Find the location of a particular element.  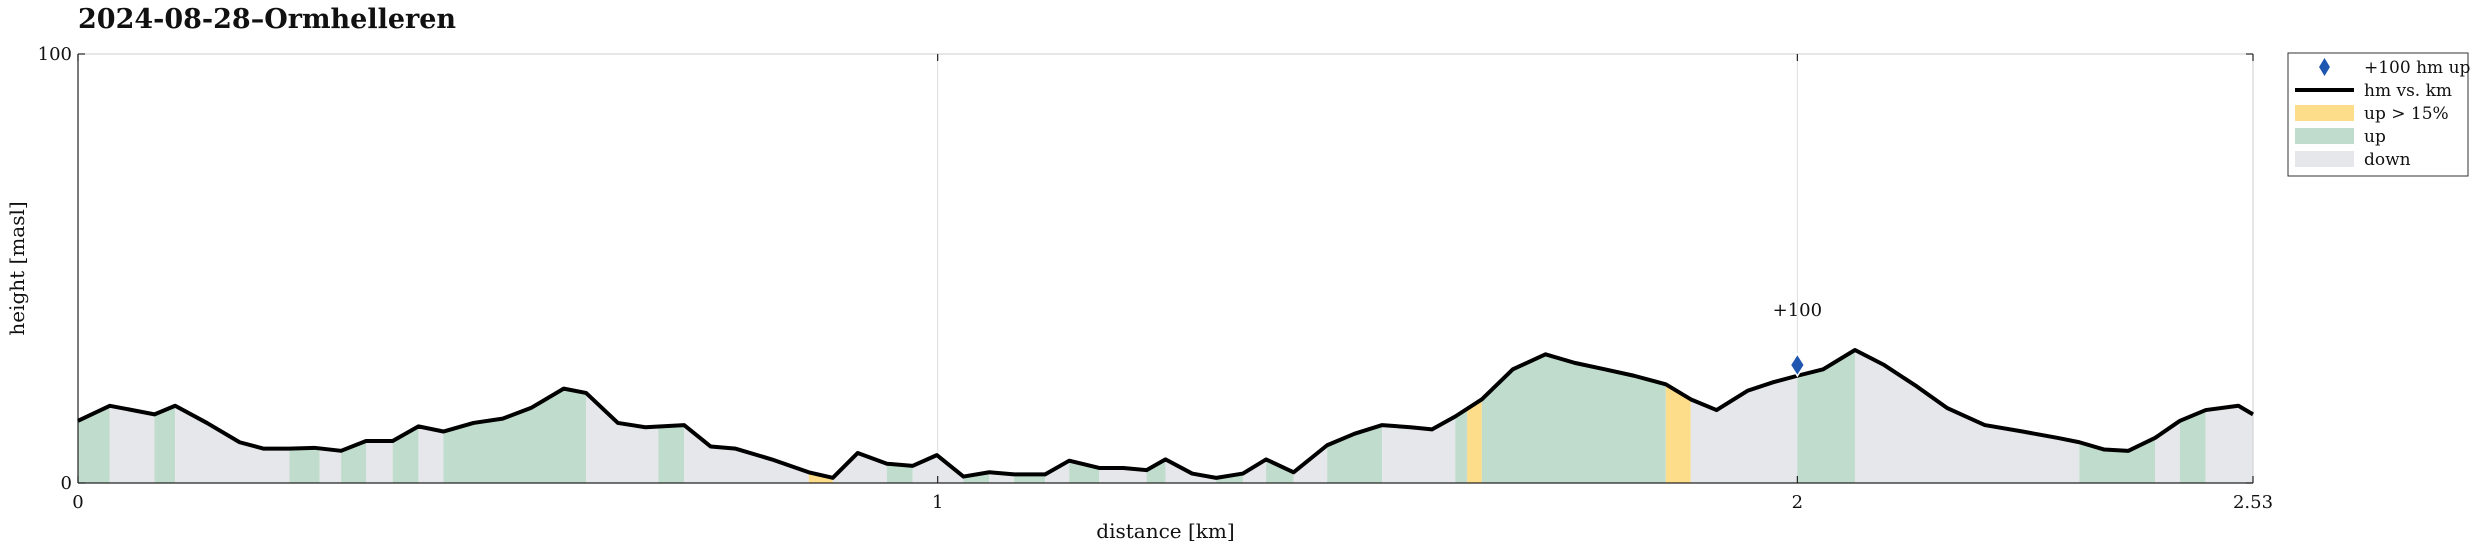

legend-swatch-up is located at coordinates (2324, 136).